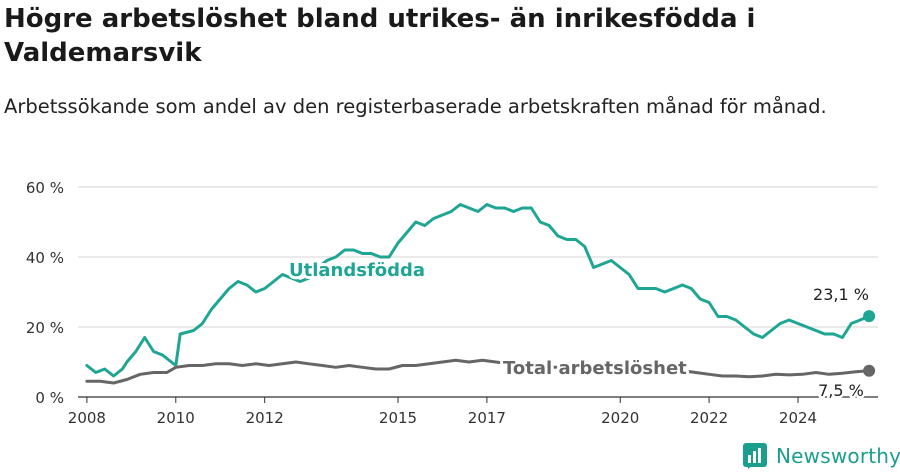 The image size is (900, 474). What do you see at coordinates (176, 418) in the screenshot?
I see `x-tick-label: 2010` at bounding box center [176, 418].